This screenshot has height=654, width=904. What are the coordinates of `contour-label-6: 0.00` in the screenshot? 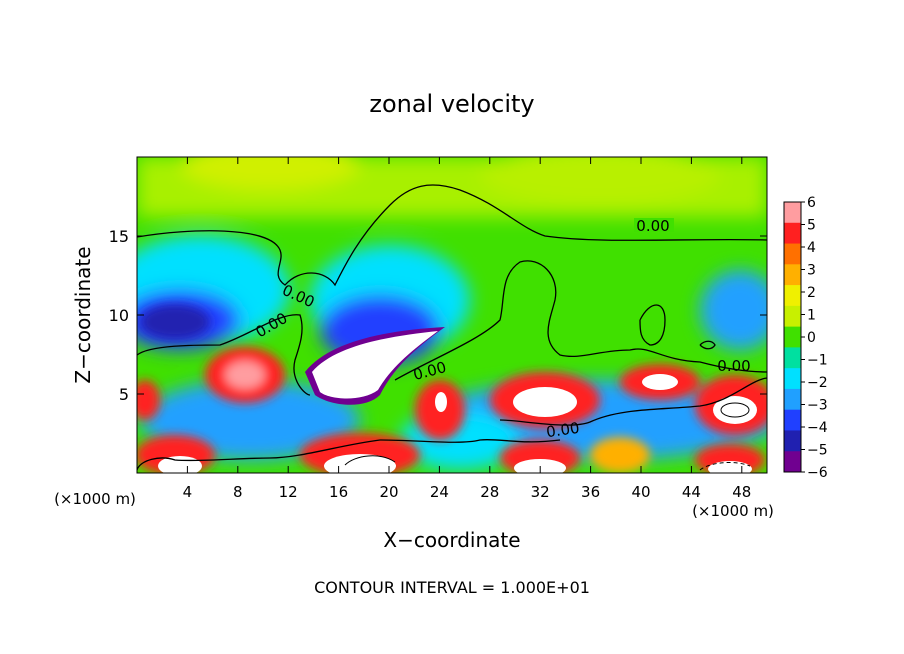 It's located at (563, 430).